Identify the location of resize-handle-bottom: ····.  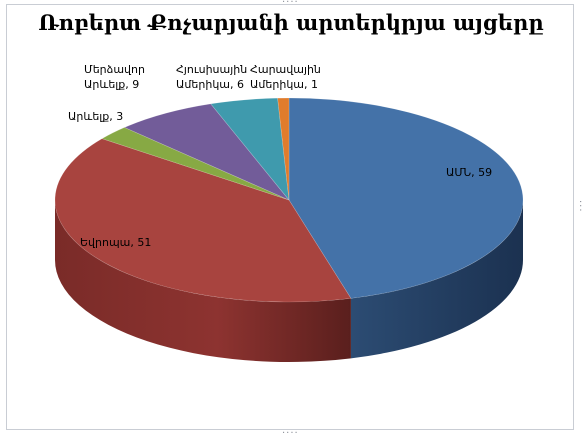
(290, 433).